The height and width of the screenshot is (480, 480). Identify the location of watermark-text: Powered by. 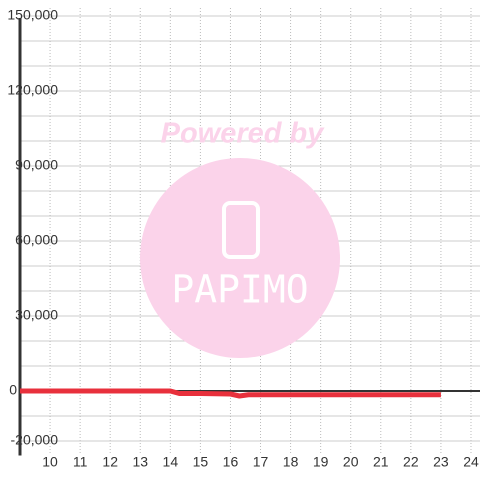
(243, 134).